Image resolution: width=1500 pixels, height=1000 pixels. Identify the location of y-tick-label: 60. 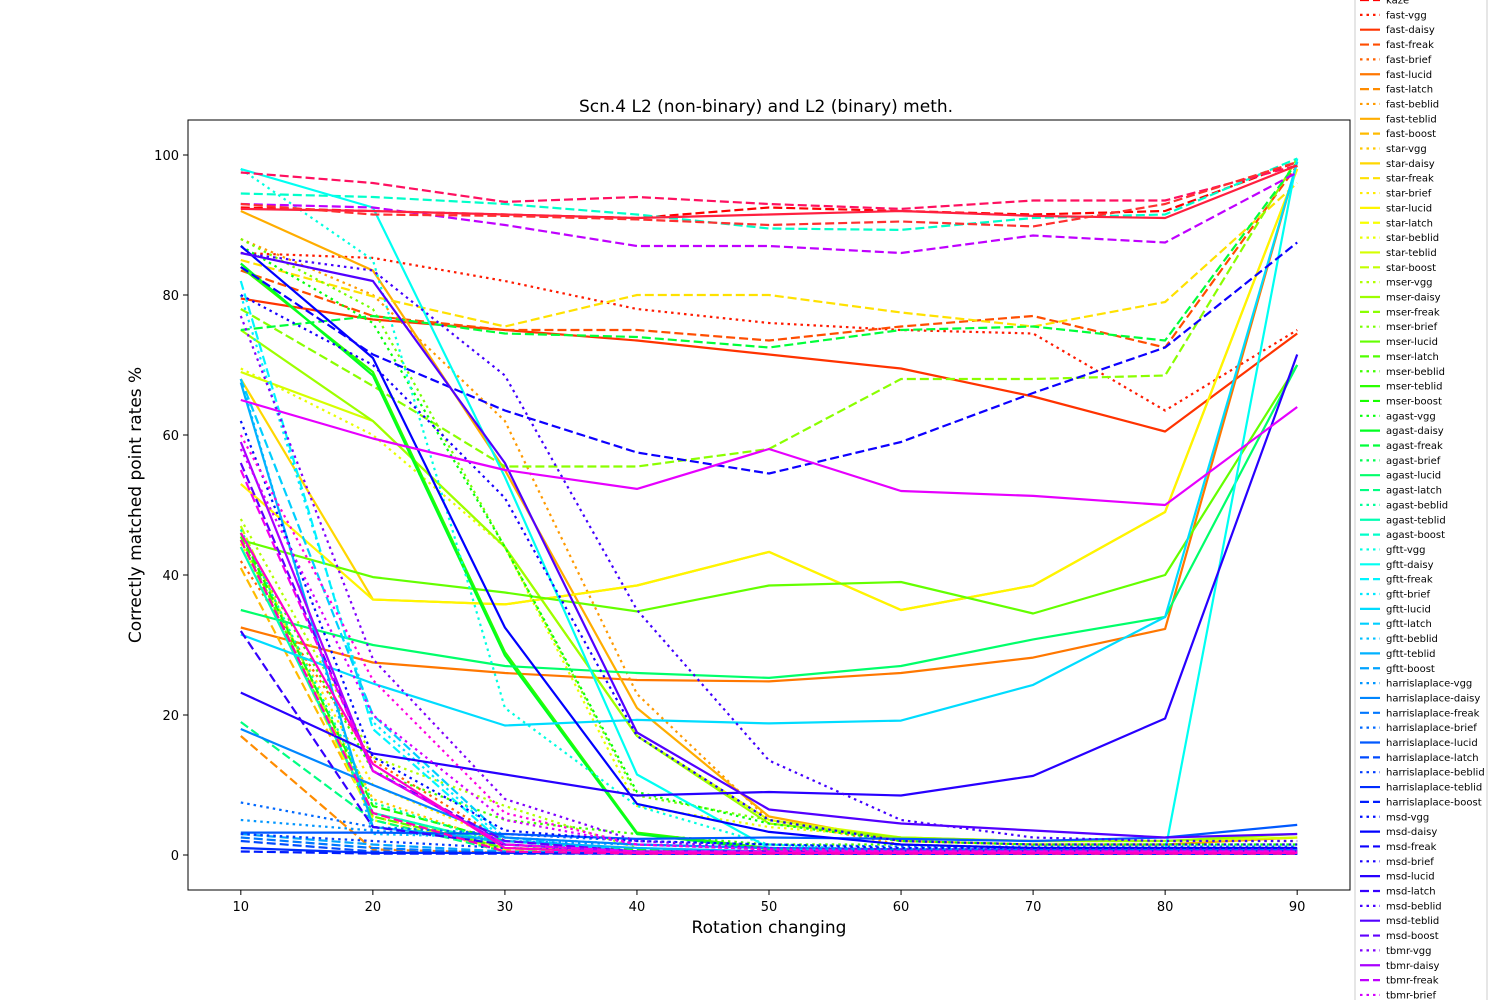
(170, 436).